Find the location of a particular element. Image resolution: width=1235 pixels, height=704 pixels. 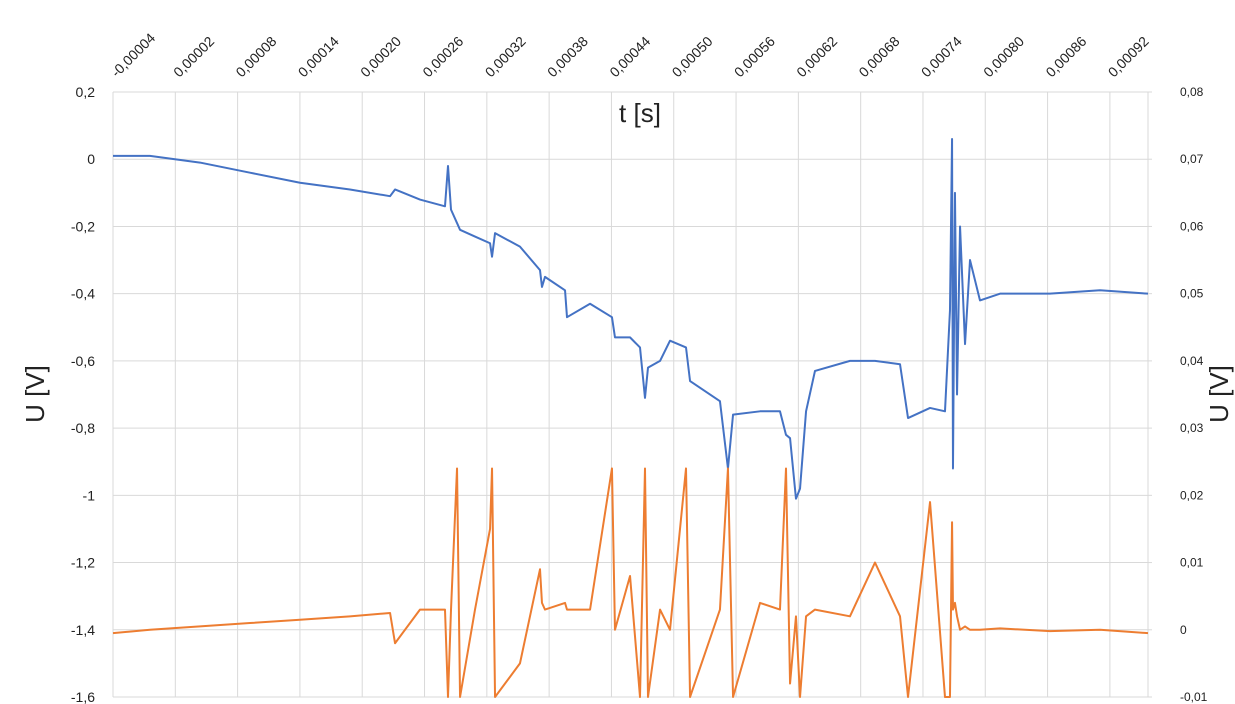

y2-tick-label: 0,05 is located at coordinates (1192, 294).